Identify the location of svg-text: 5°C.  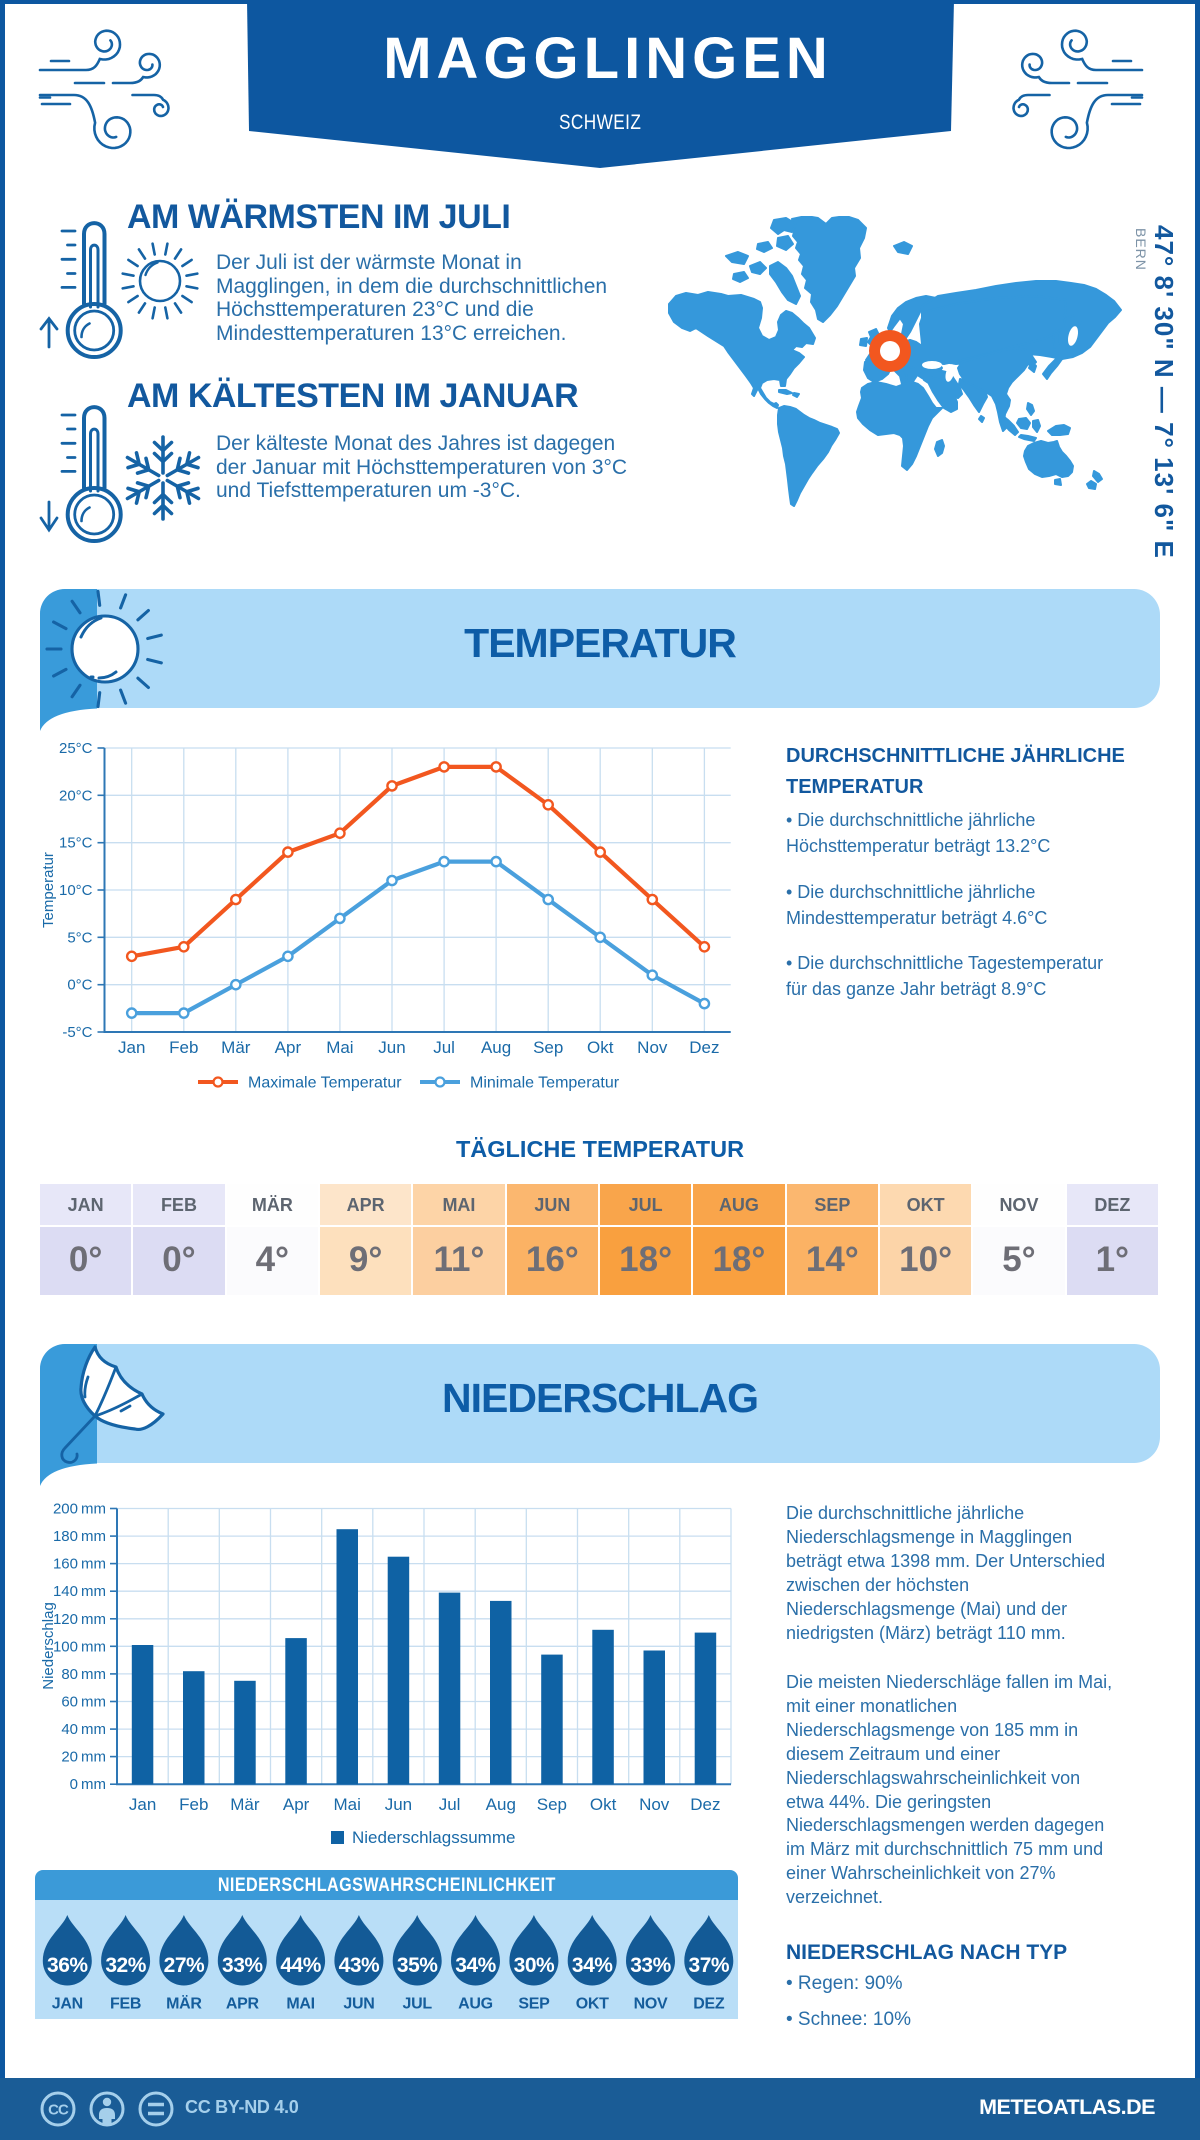
(79, 937).